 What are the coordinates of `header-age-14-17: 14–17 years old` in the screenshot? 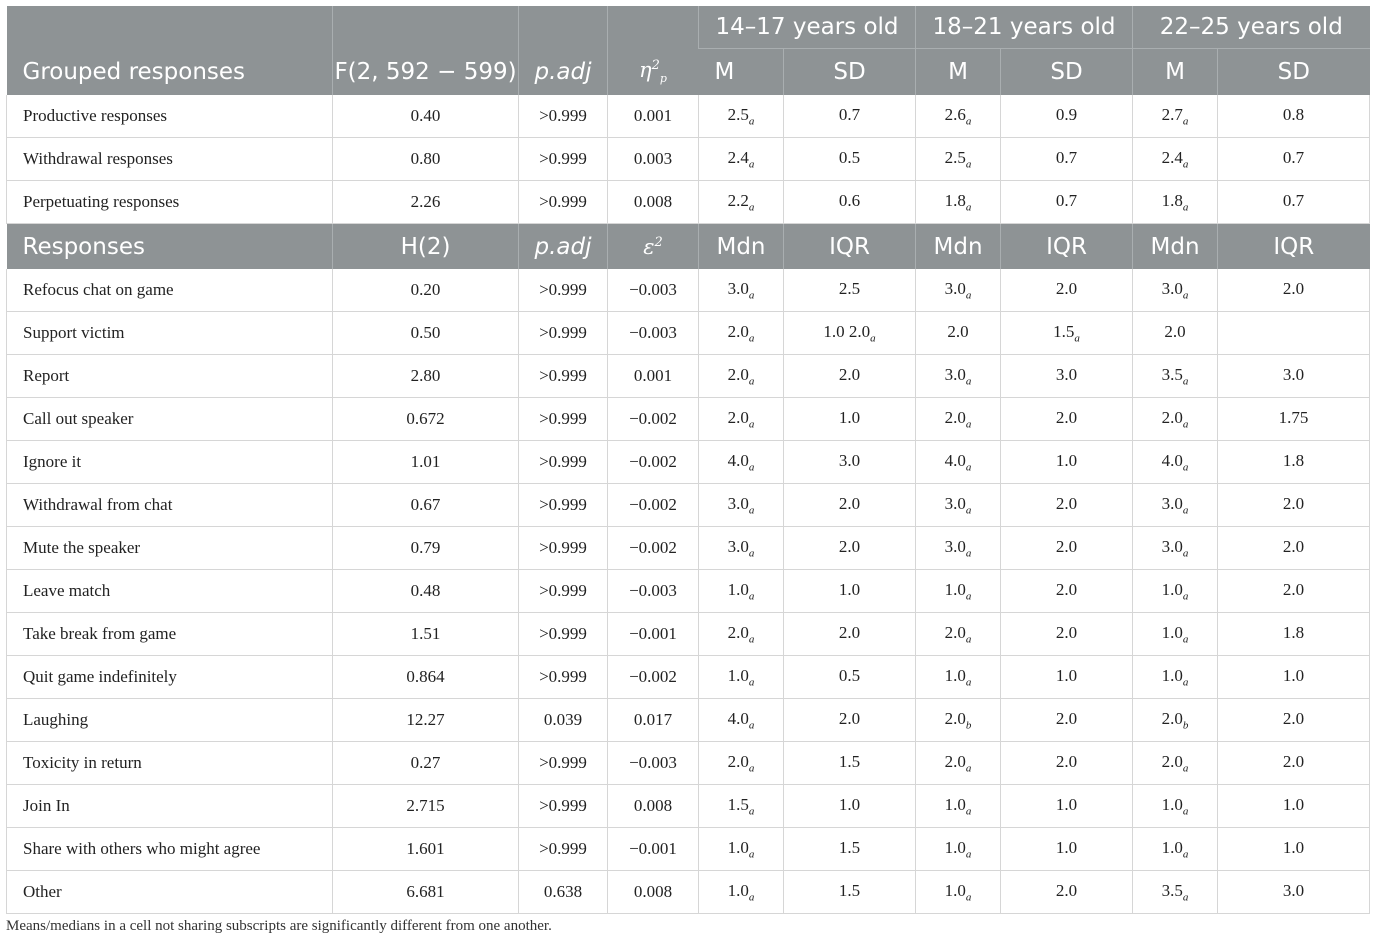 It's located at (806, 27).